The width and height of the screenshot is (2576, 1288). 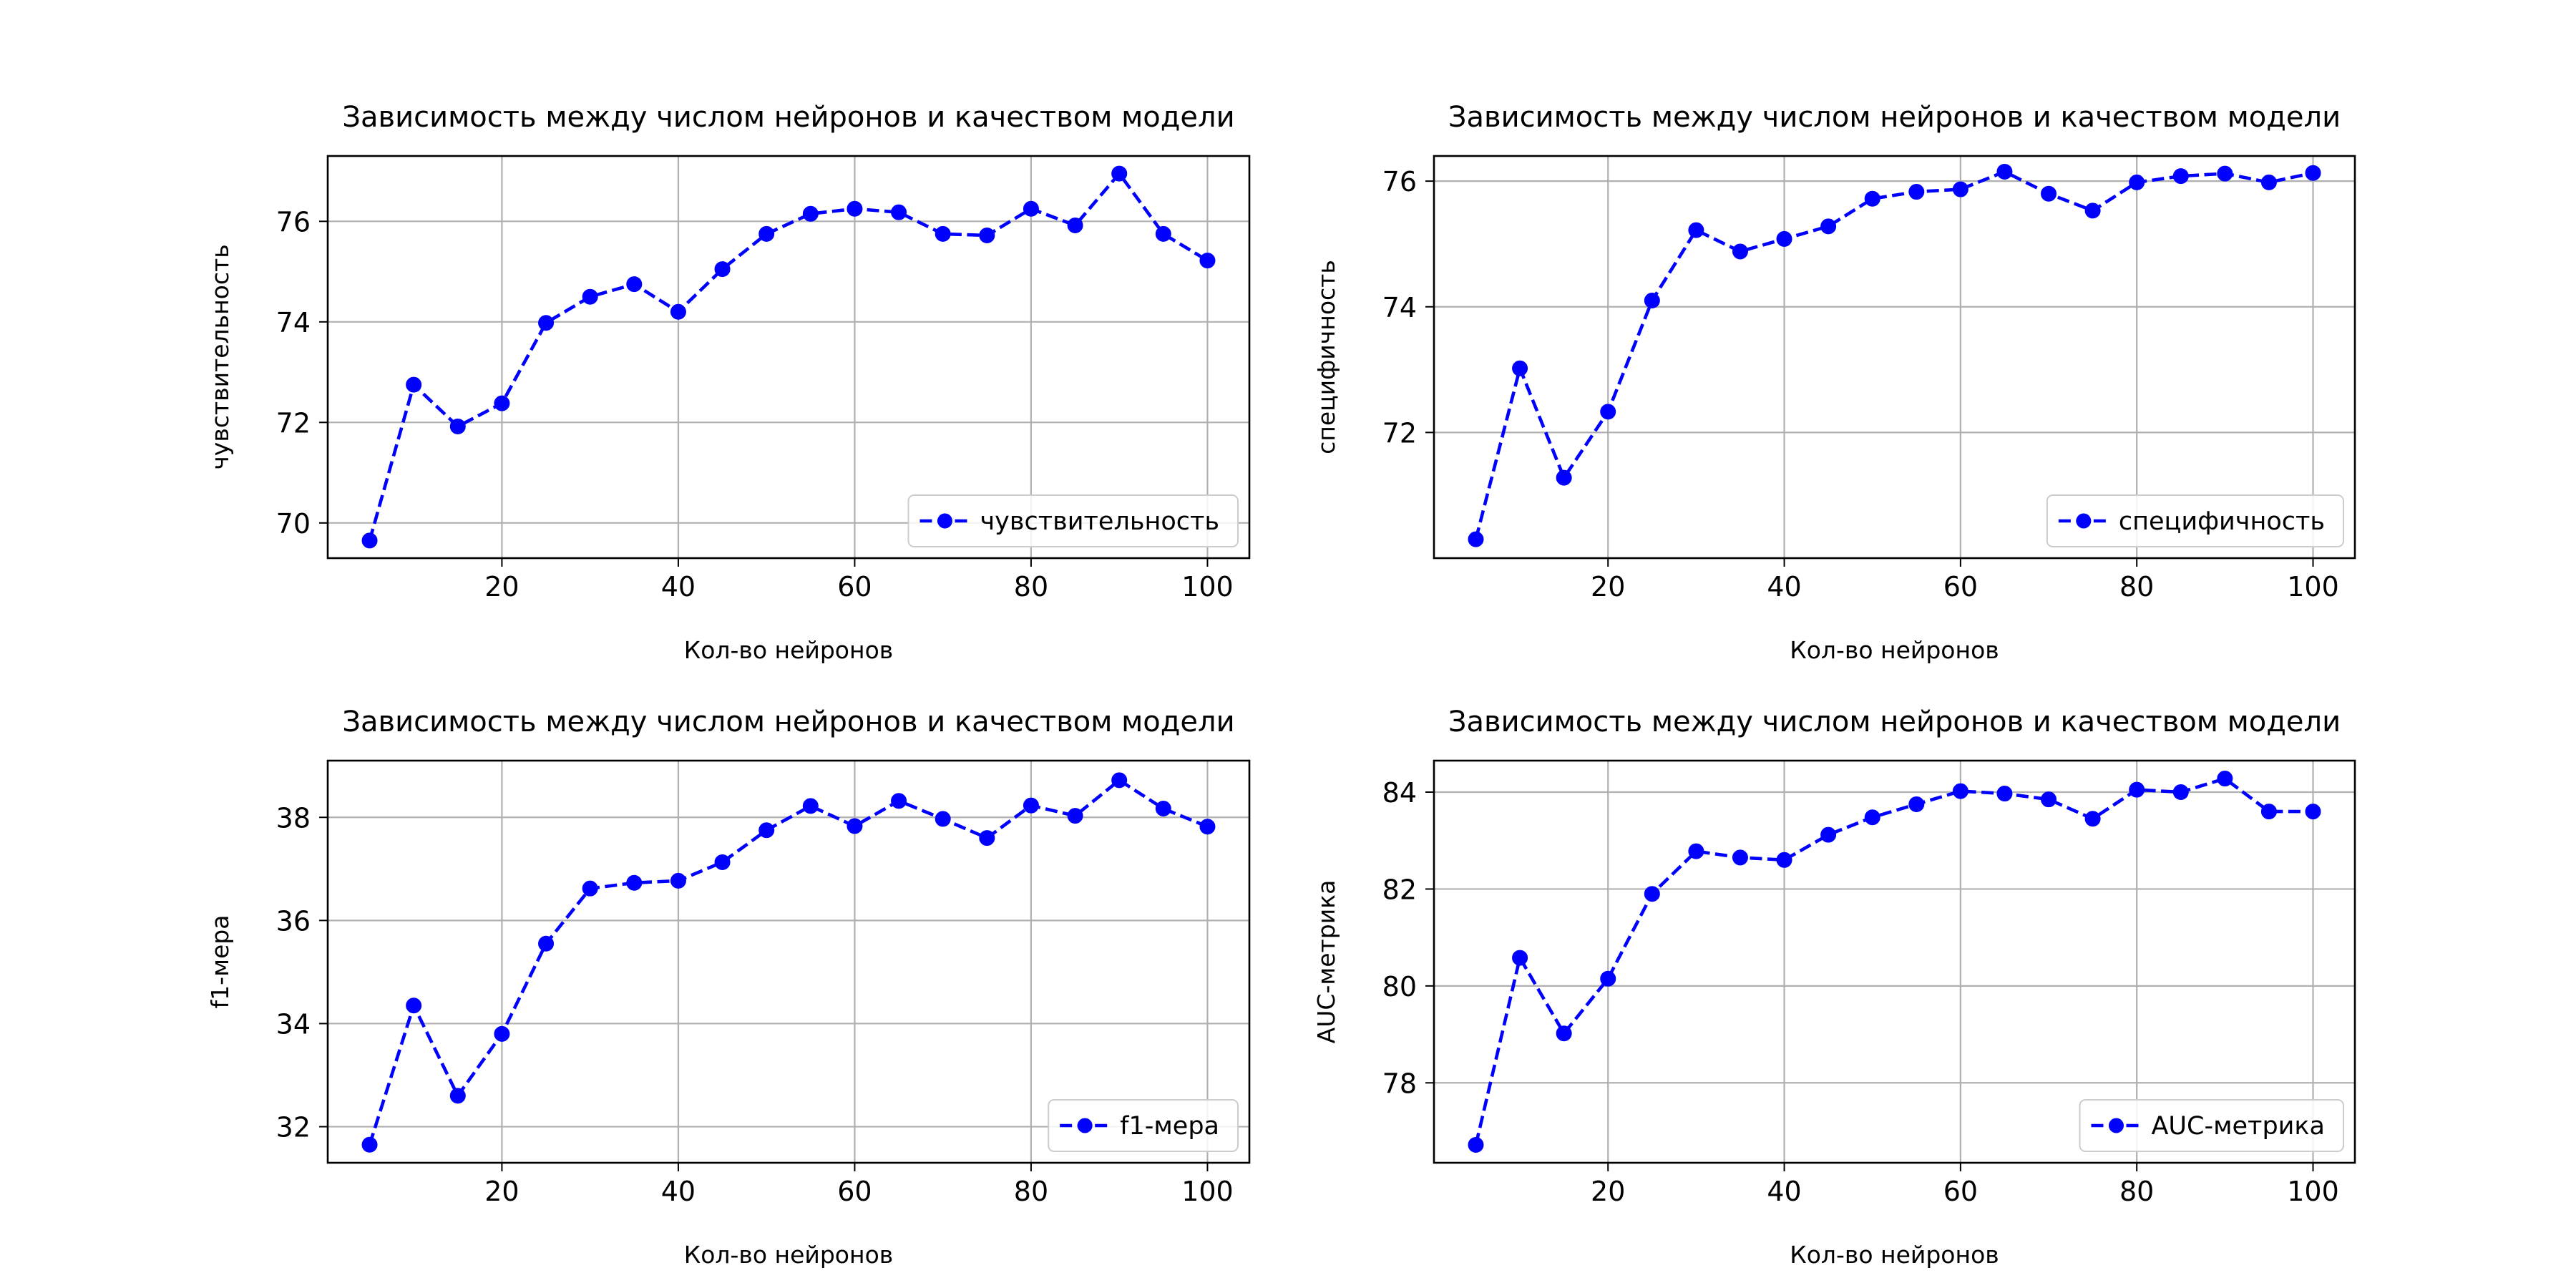 What do you see at coordinates (220, 962) in the screenshot?
I see `y-axis-label: f1-мера` at bounding box center [220, 962].